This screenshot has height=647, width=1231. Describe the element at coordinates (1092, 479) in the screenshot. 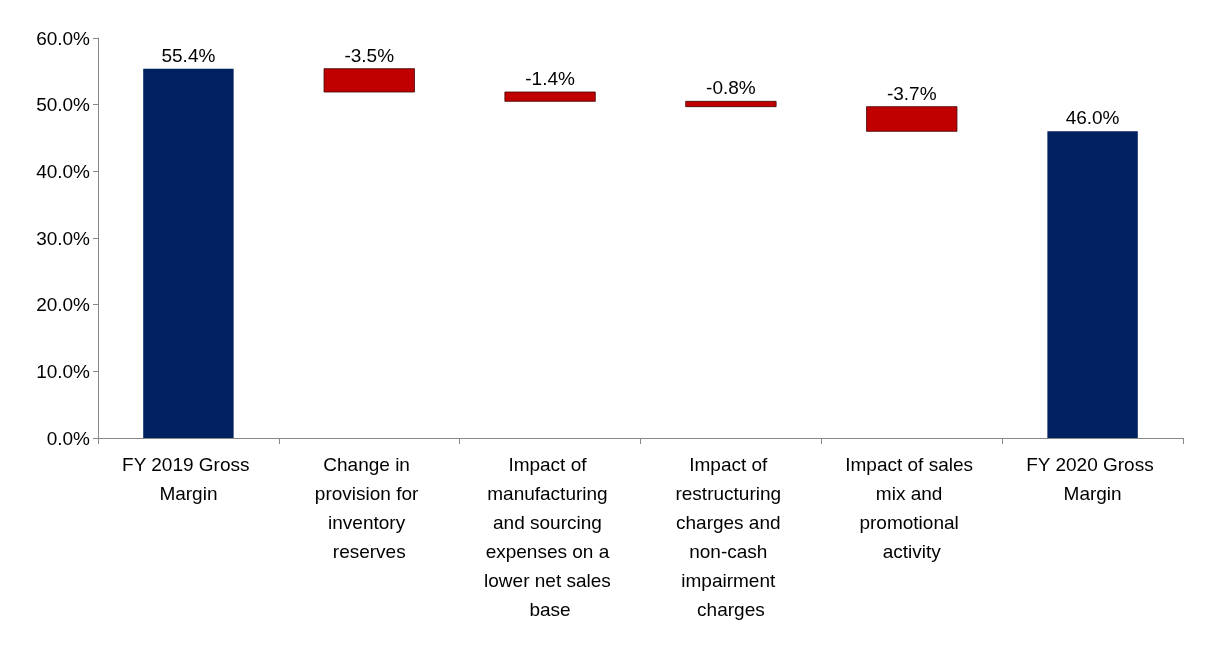

I see `x-tick-label: FY 2020 Gross Margin` at that location.